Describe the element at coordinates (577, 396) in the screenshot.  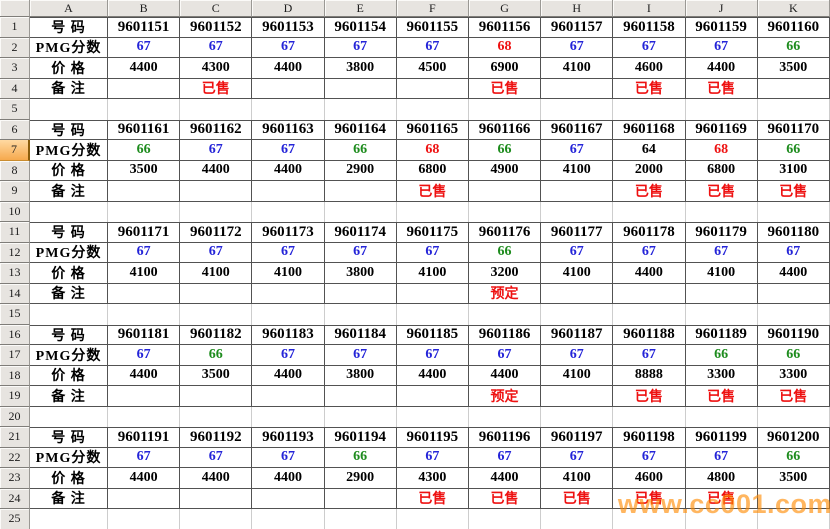
I see `cell-H19` at that location.